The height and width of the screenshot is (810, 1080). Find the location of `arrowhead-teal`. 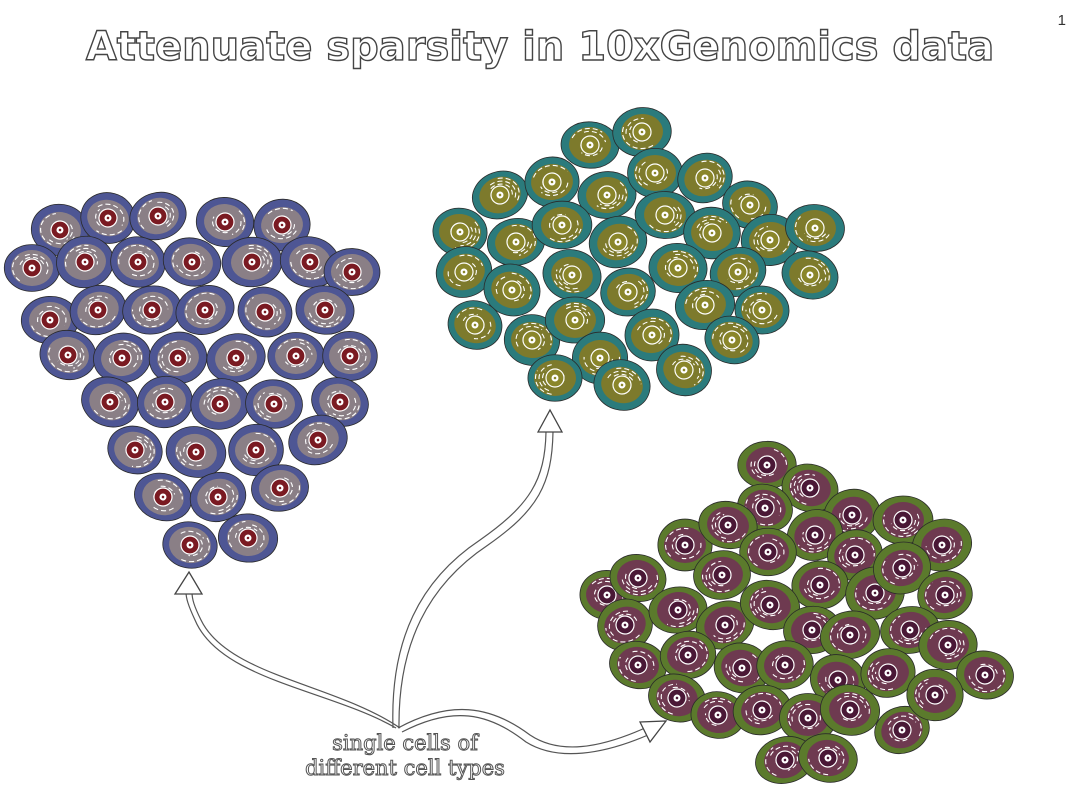

arrowhead-teal is located at coordinates (550, 420).